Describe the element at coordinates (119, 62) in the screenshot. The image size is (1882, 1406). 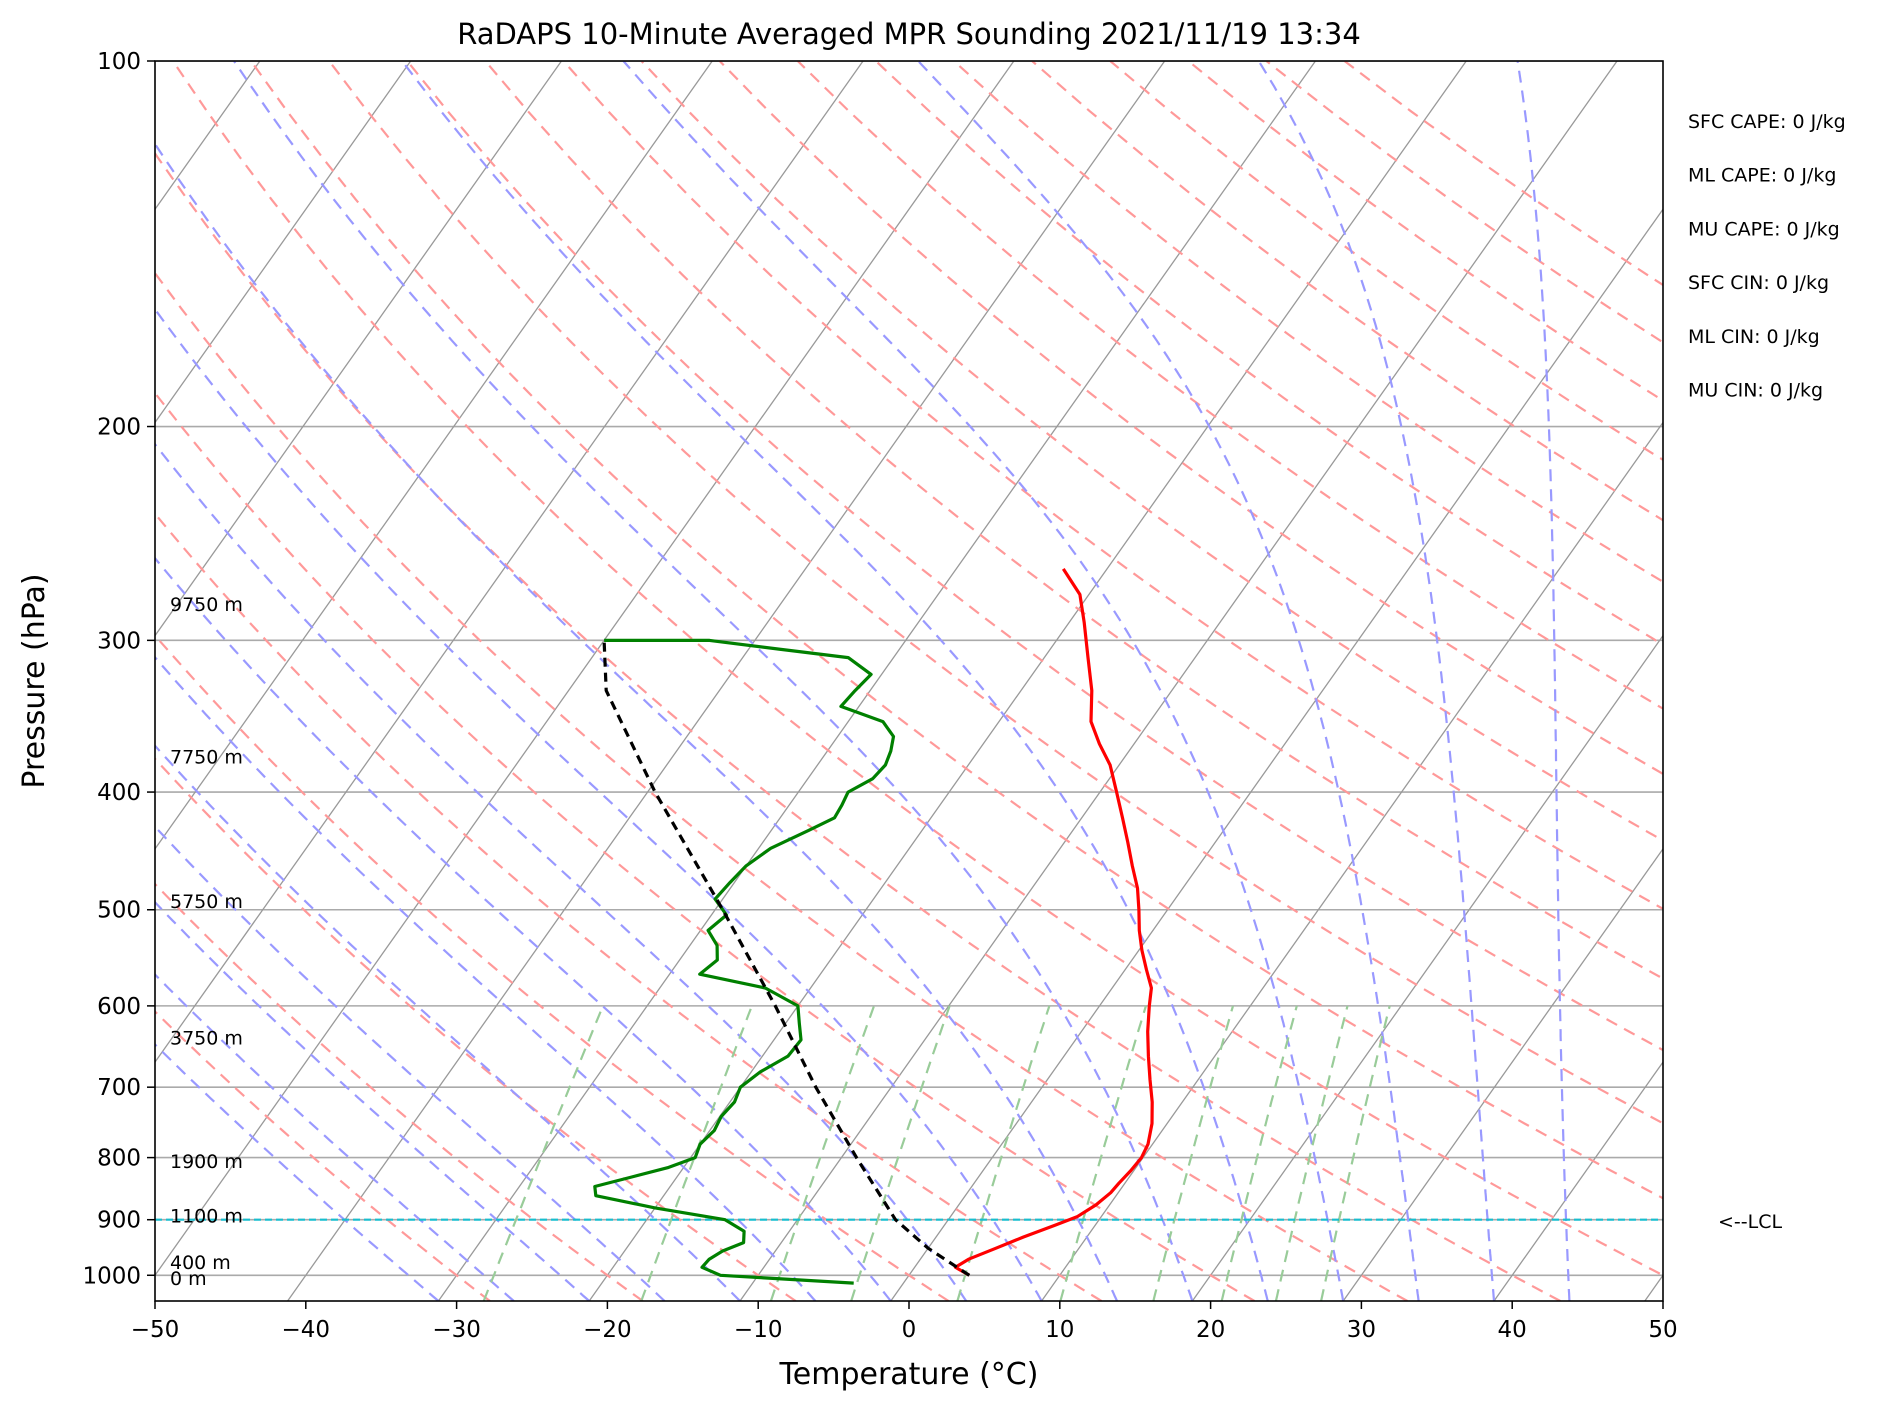
I see `y-tick-label: 100` at that location.